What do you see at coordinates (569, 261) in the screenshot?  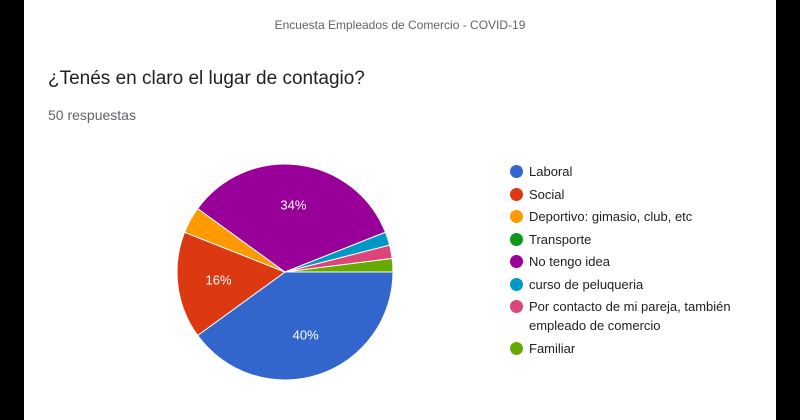 I see `legend-label: No tengo idea` at bounding box center [569, 261].